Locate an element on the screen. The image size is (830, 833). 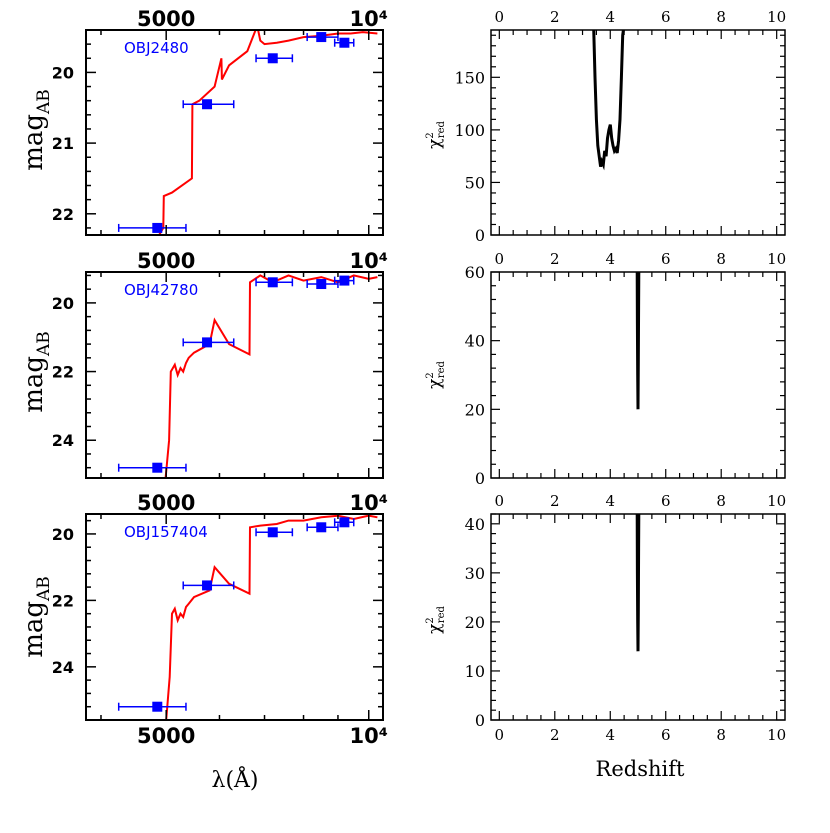
sed-ylabel-1: magAB is located at coordinates (36, 130).